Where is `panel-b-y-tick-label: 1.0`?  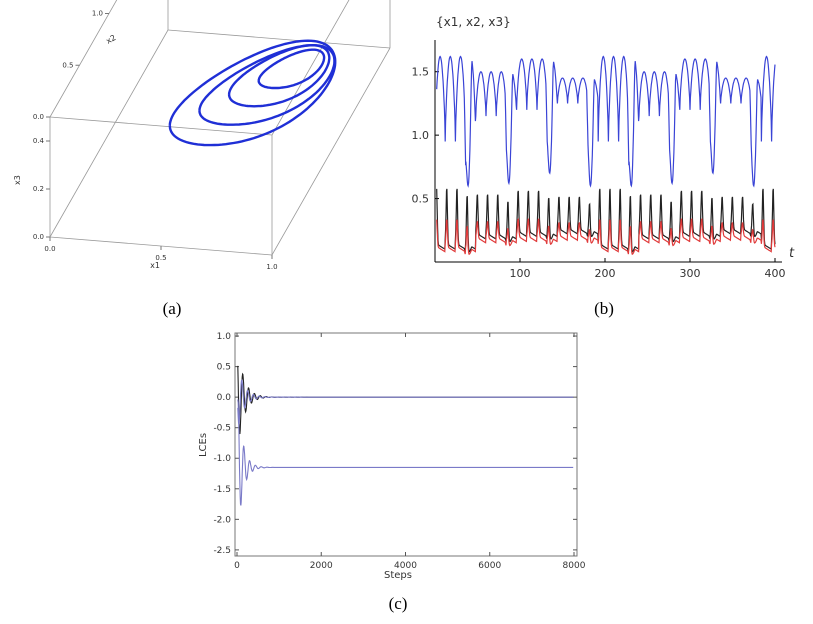 panel-b-y-tick-label: 1.0 is located at coordinates (421, 135).